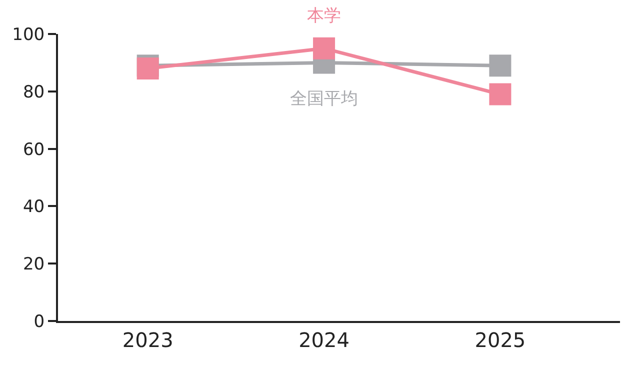  I want to click on y-tick-label: 80, so click(33, 92).